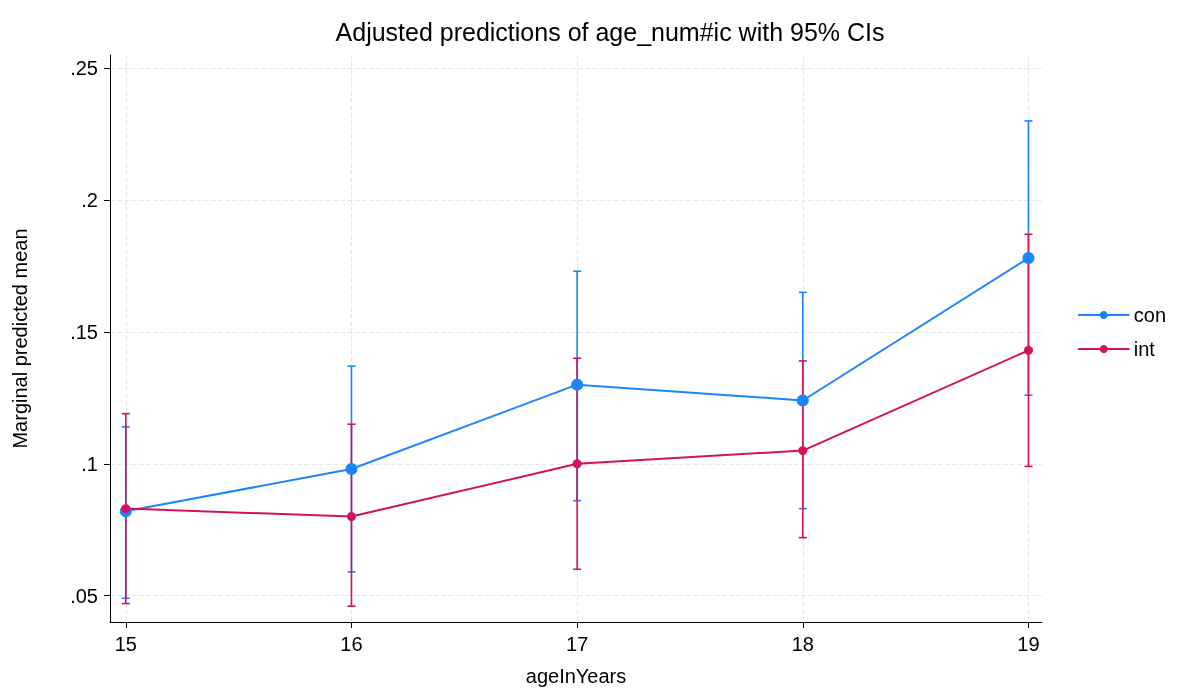 The image size is (1181, 699). Describe the element at coordinates (576, 676) in the screenshot. I see `x-axis-title: ageInYears` at that location.